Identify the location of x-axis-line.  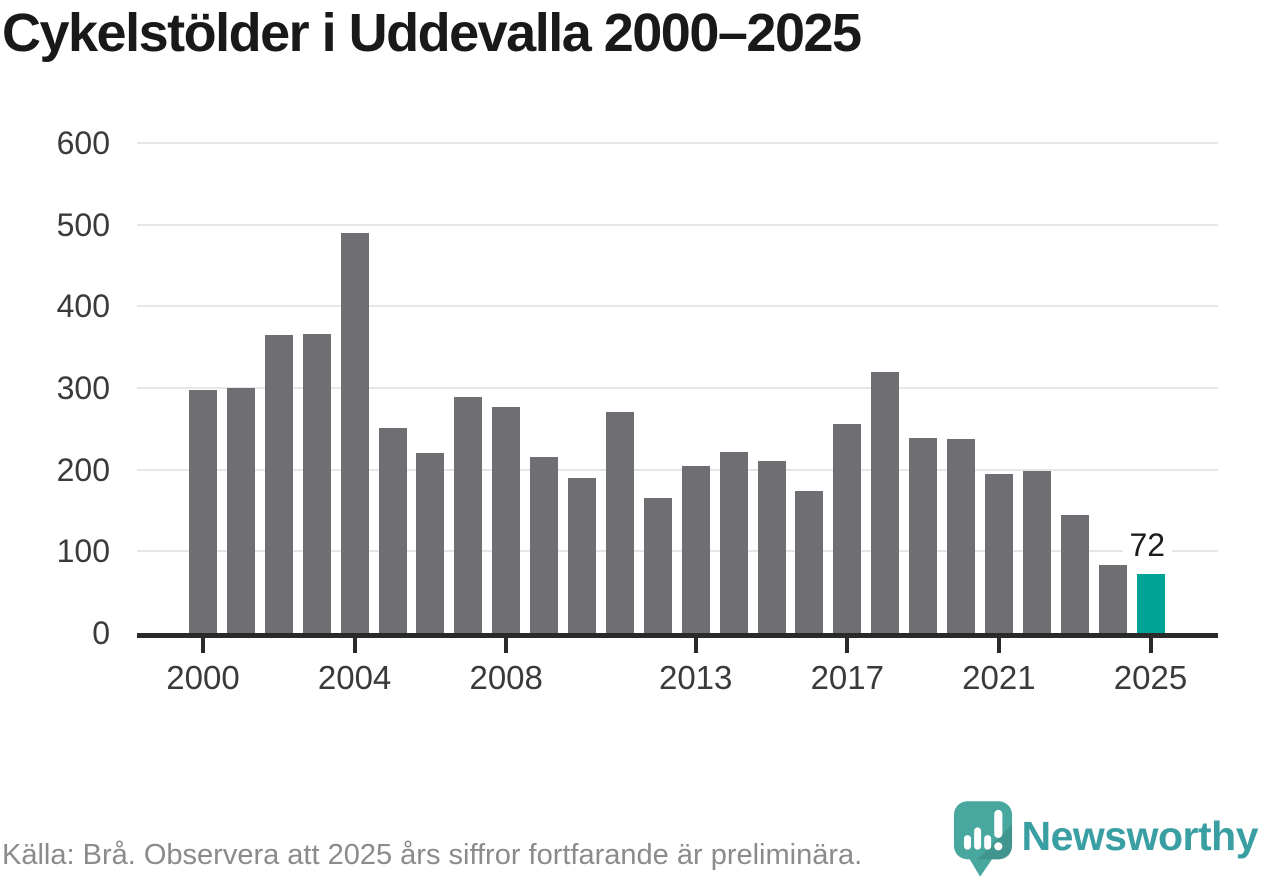
(677, 635).